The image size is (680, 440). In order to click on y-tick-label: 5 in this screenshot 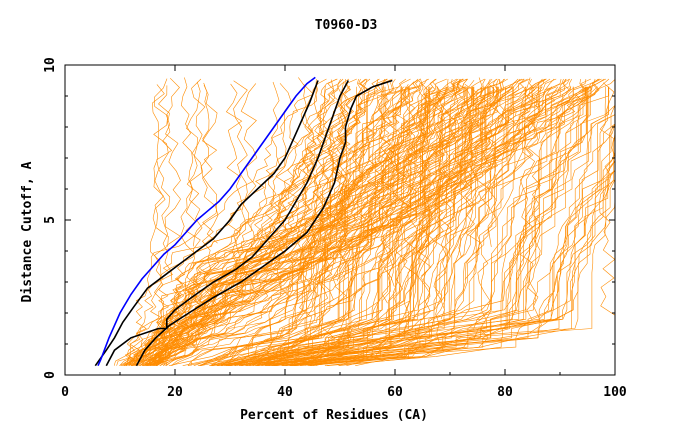, I will do `click(50, 220)`.